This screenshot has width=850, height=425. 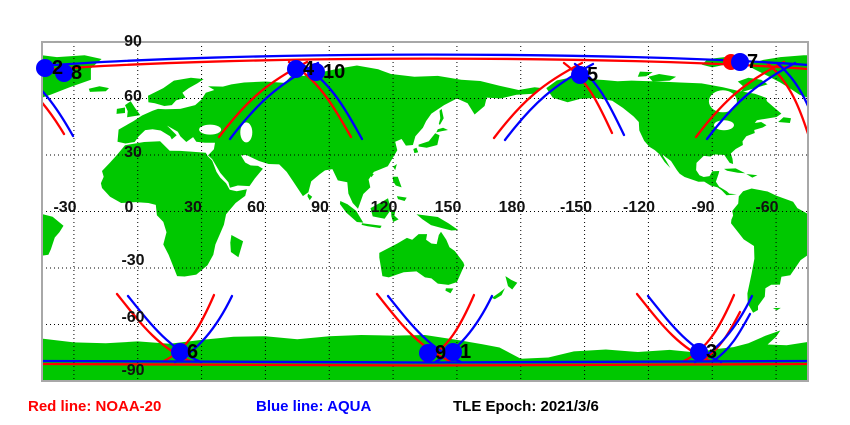 What do you see at coordinates (441, 116) in the screenshot?
I see `land-sakhalin` at bounding box center [441, 116].